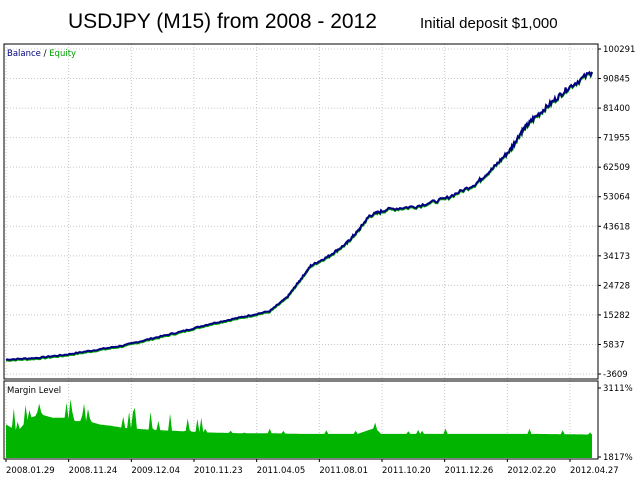 The image size is (640, 480). Describe the element at coordinates (616, 198) in the screenshot. I see `y-tick-label: 53064` at that location.